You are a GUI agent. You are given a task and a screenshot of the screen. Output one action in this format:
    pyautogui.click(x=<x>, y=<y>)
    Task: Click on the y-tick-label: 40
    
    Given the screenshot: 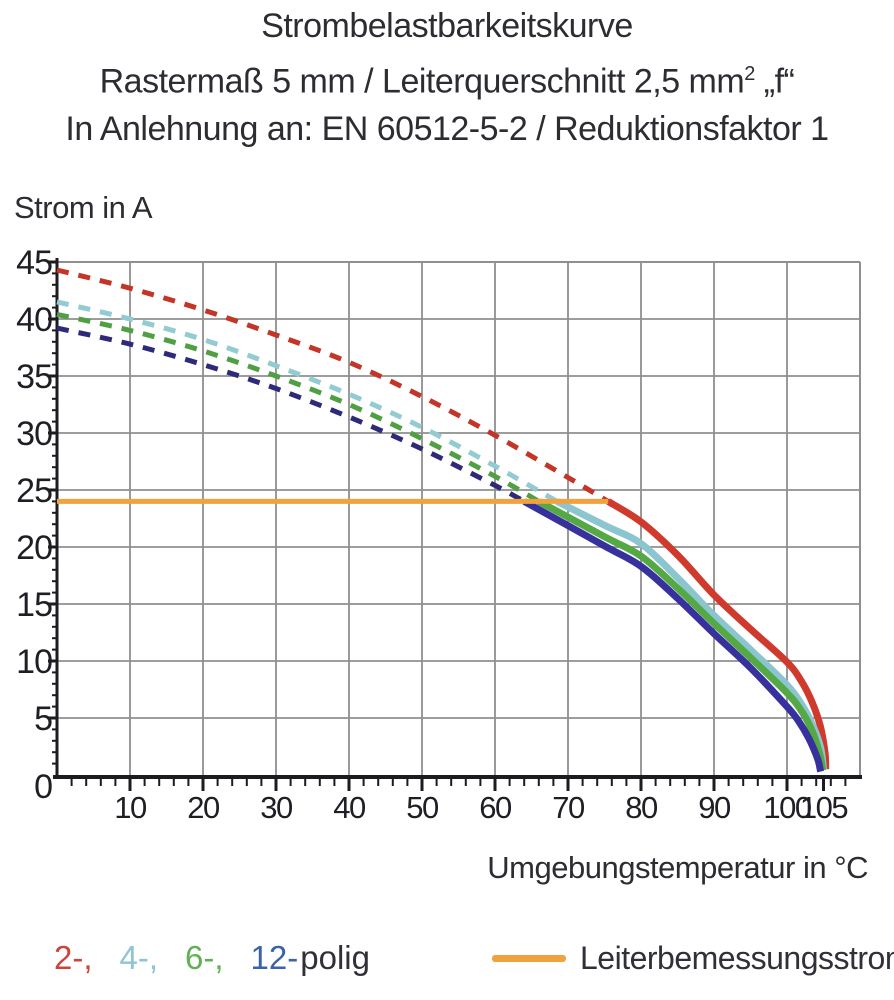 What is the action you would take?
    pyautogui.click(x=34, y=320)
    